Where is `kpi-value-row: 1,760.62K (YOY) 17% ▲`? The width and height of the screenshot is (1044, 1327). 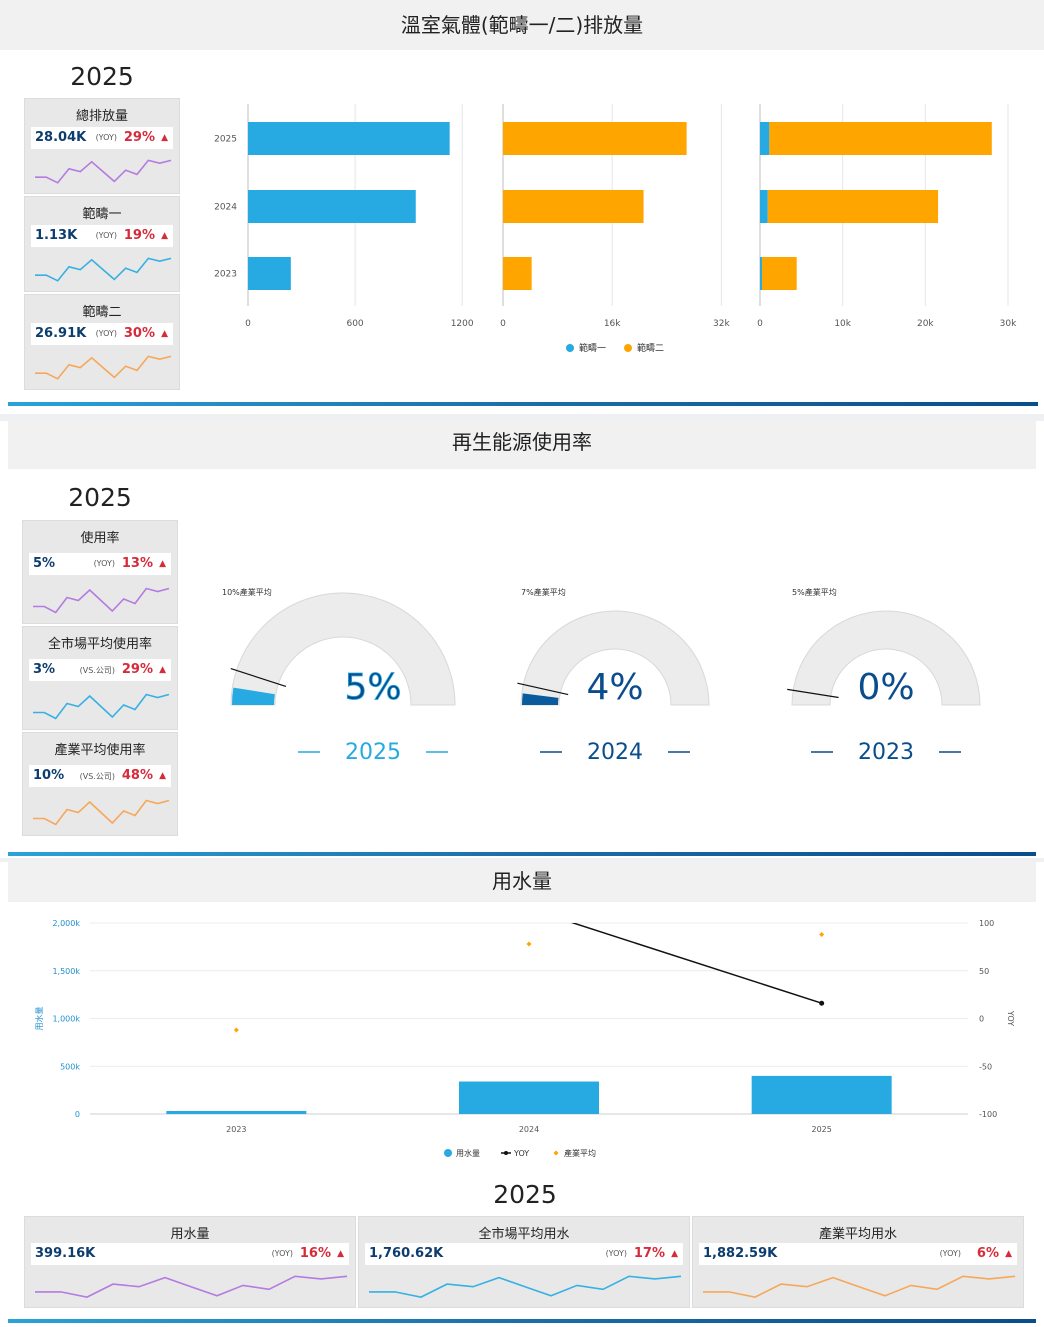 kpi-value-row: 1,760.62K (YOY) 17% ▲ is located at coordinates (524, 1254).